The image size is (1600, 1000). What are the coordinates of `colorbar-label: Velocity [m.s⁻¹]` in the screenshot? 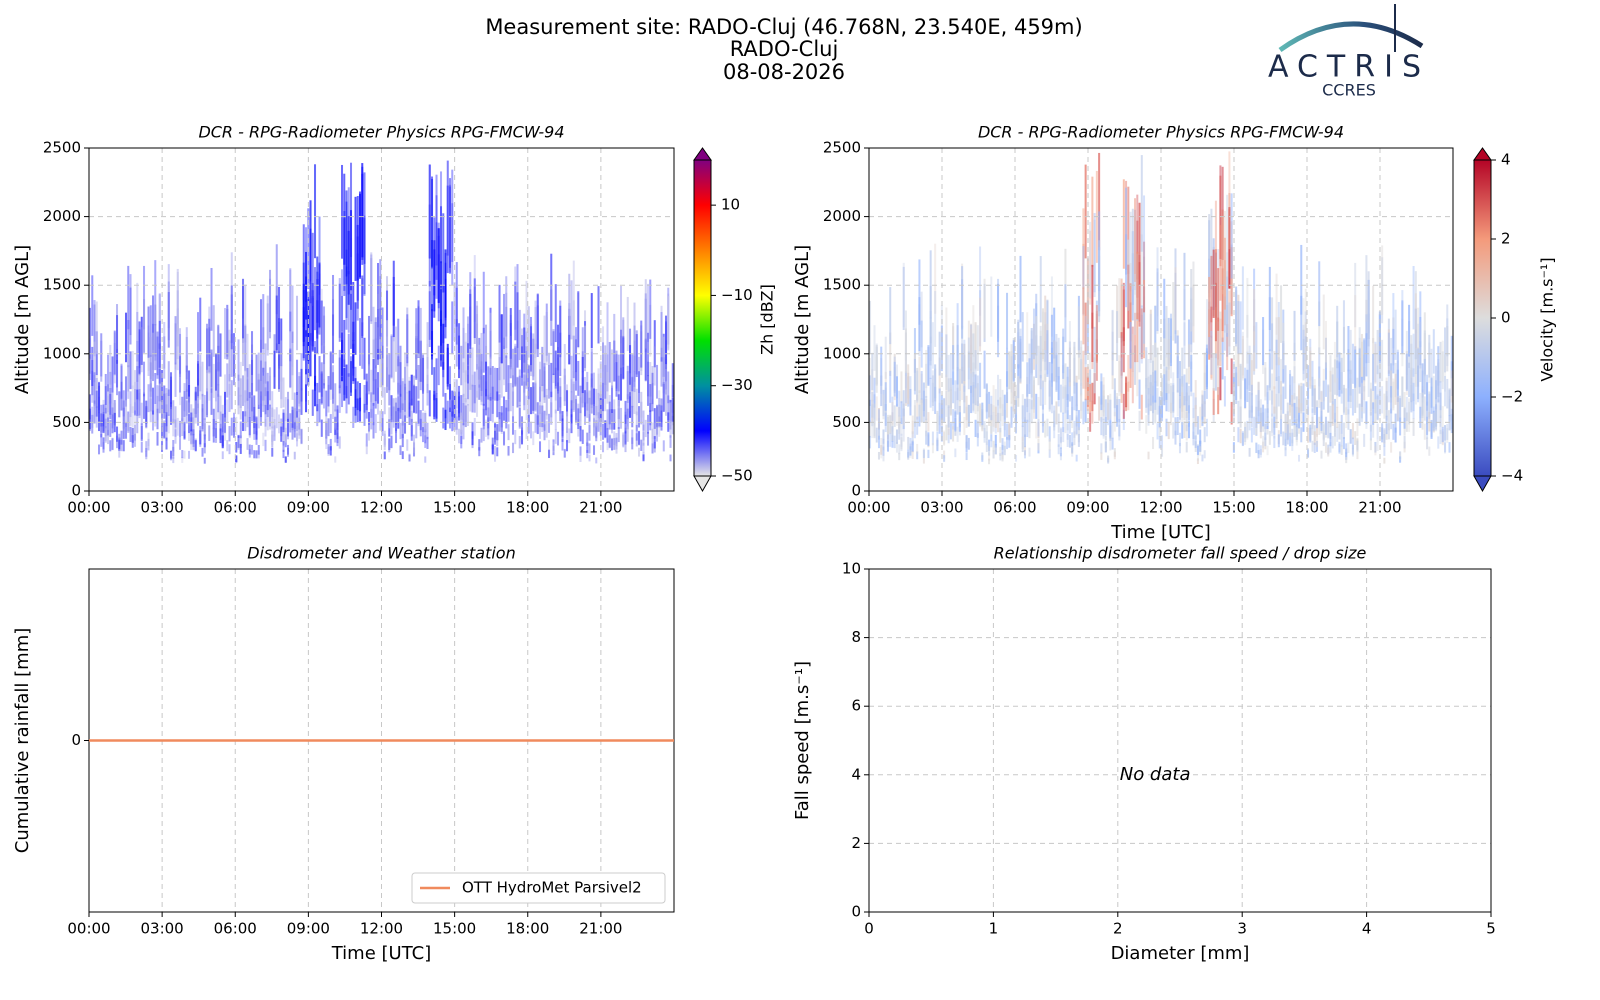 It's located at (1547, 319).